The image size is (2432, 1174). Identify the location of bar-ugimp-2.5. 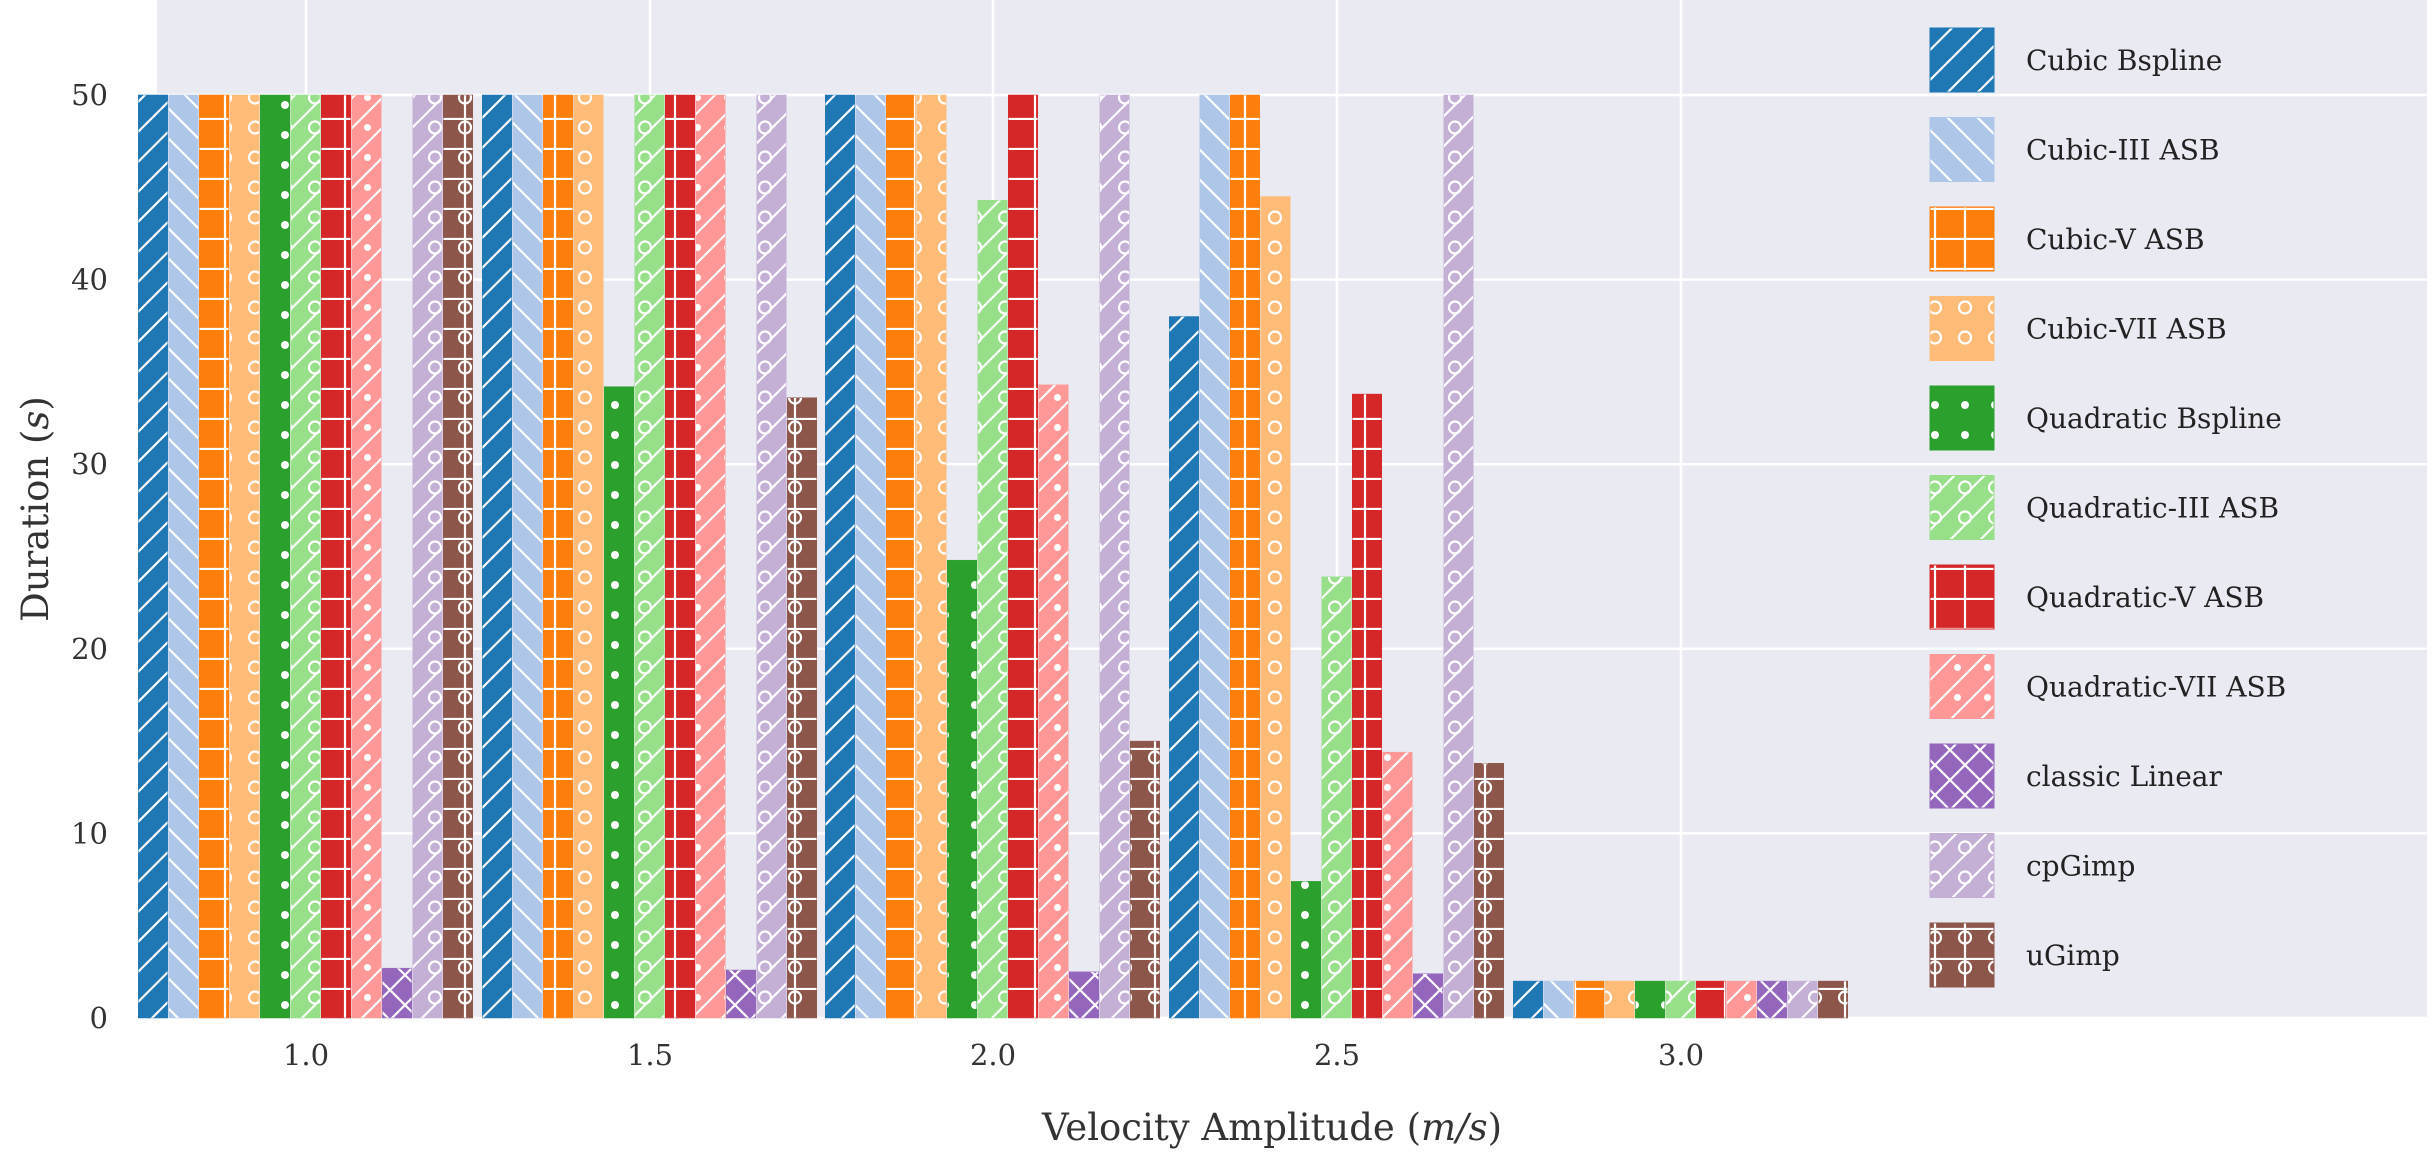
(1489, 891).